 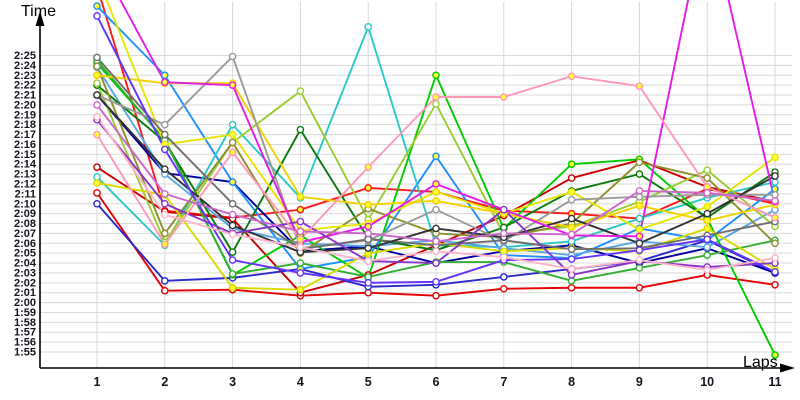 What do you see at coordinates (25, 115) in the screenshot?
I see `y-tick-label: 2:19` at bounding box center [25, 115].